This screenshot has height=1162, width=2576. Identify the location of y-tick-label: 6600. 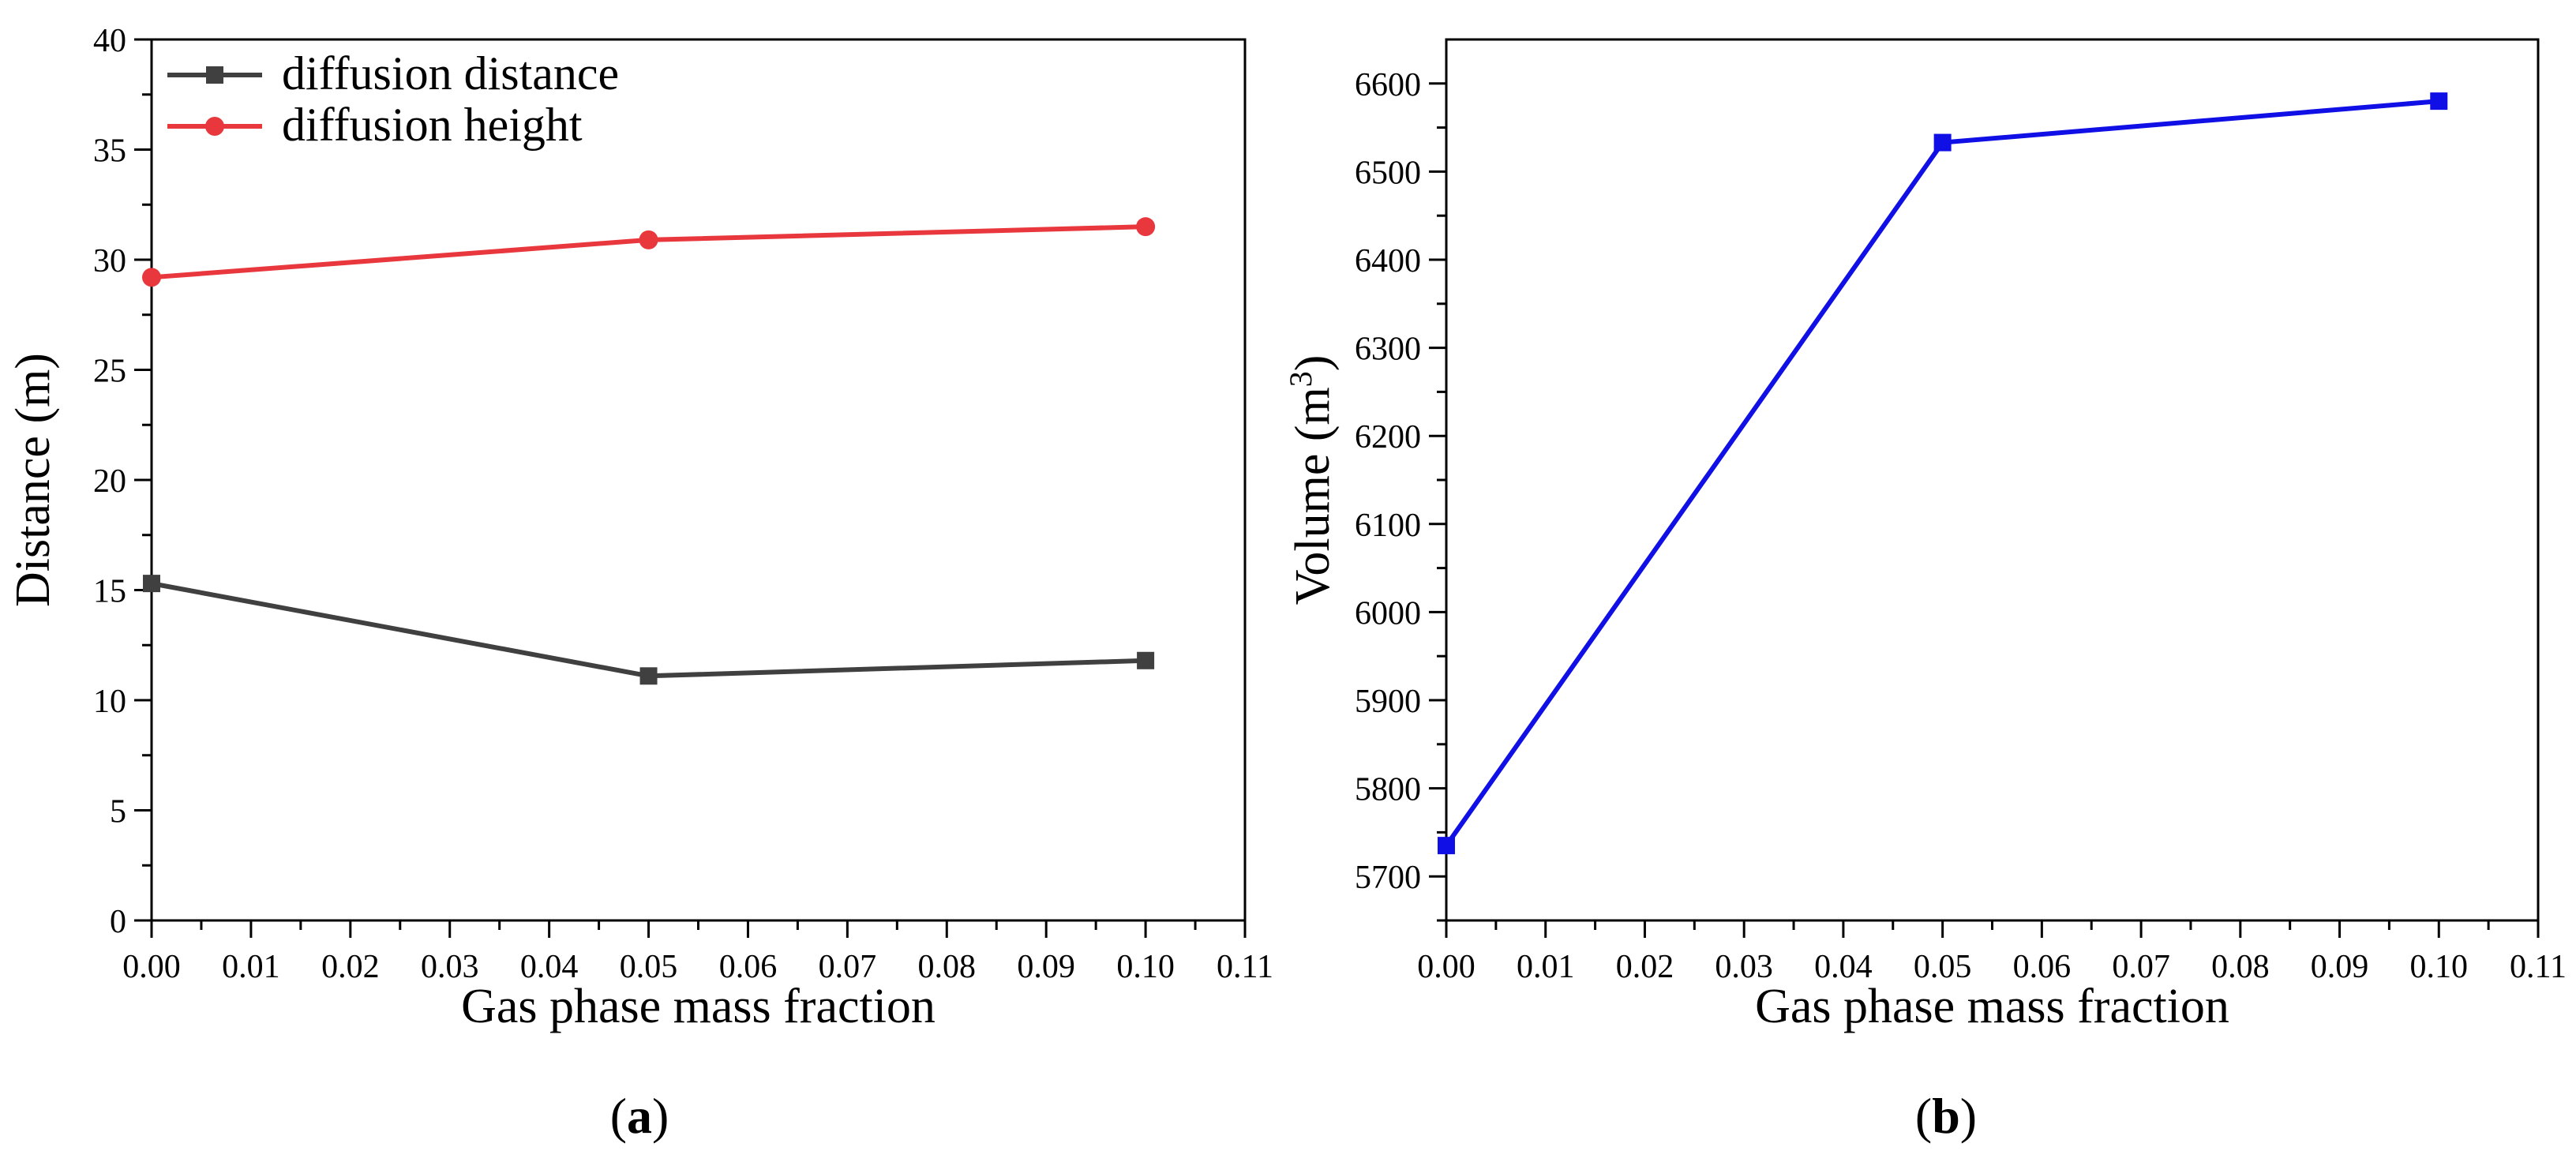
(1388, 85).